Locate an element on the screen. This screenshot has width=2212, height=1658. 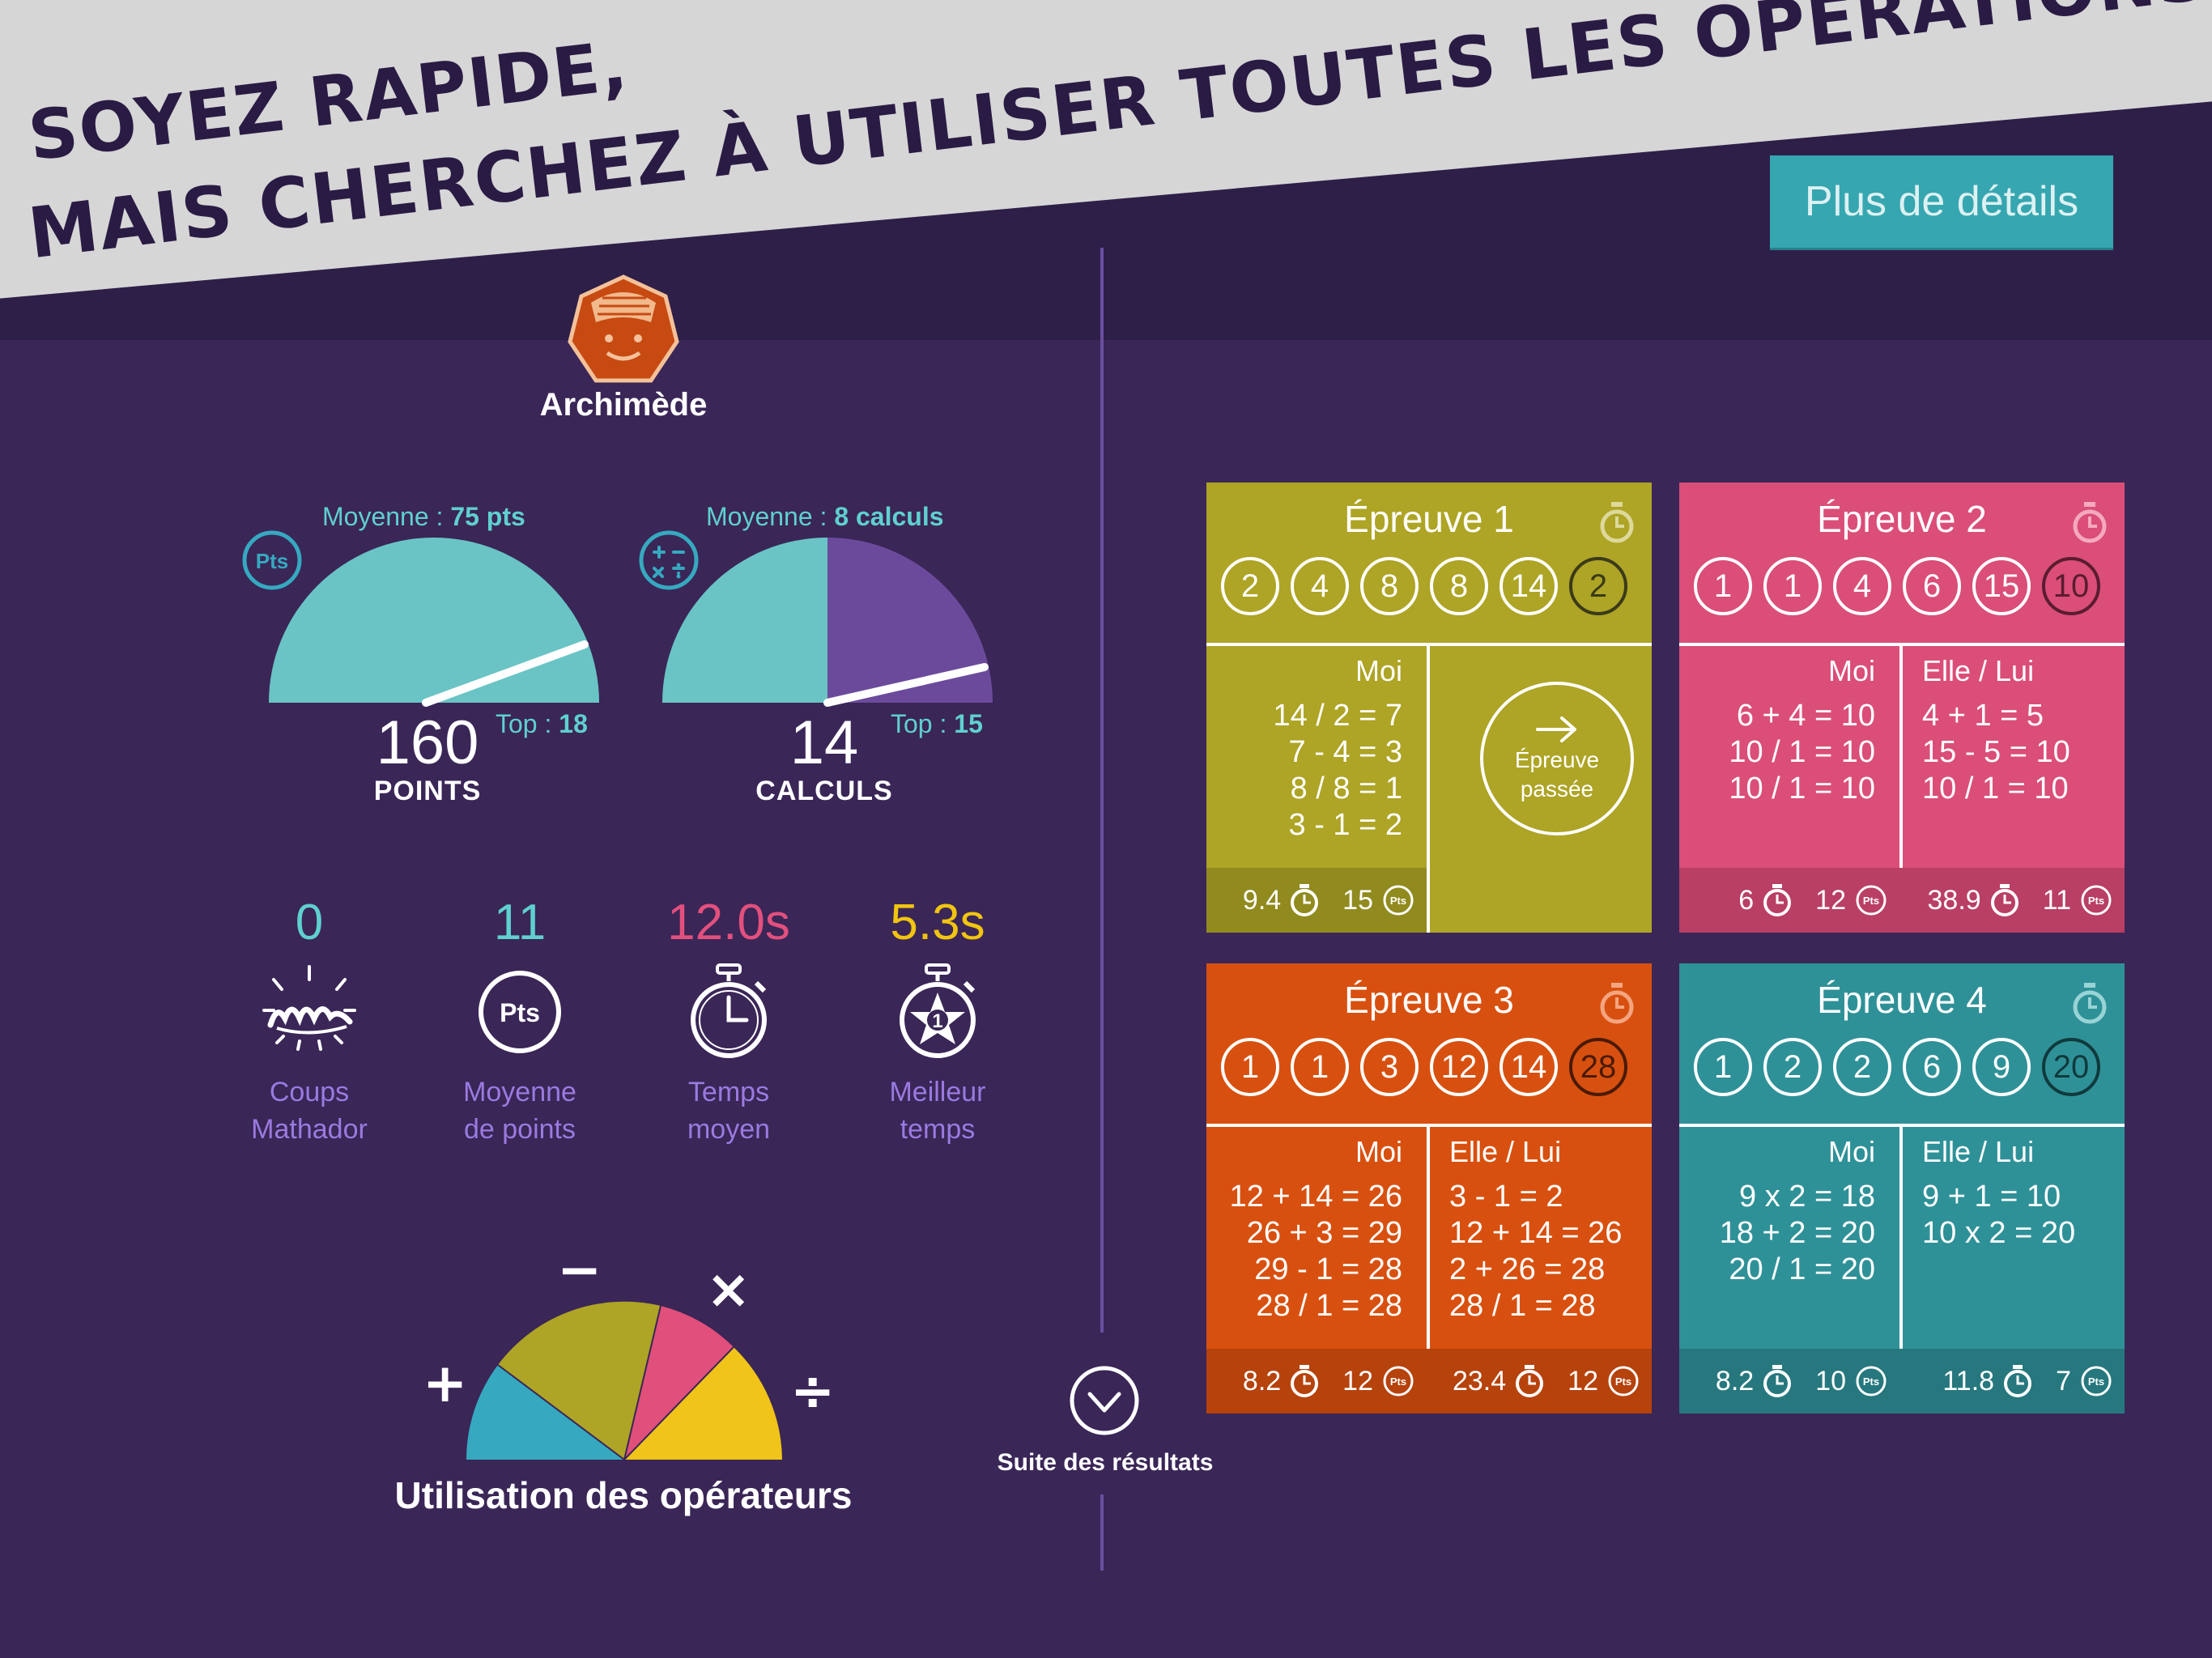
points-average: Moyenne : 75 pts is located at coordinates (424, 516).